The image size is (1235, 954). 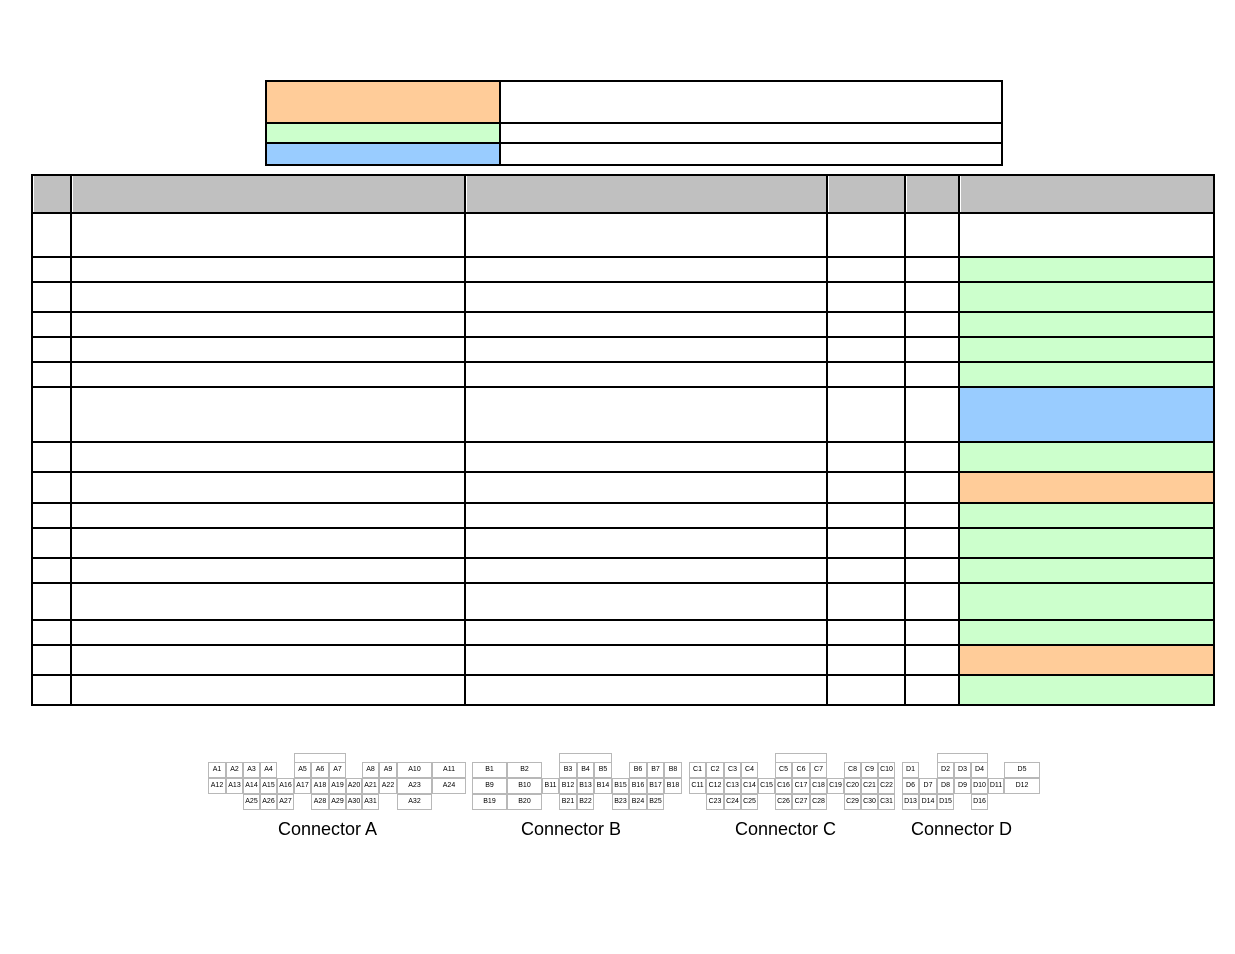 What do you see at coordinates (886, 770) in the screenshot?
I see `connector-pin-c10: C10` at bounding box center [886, 770].